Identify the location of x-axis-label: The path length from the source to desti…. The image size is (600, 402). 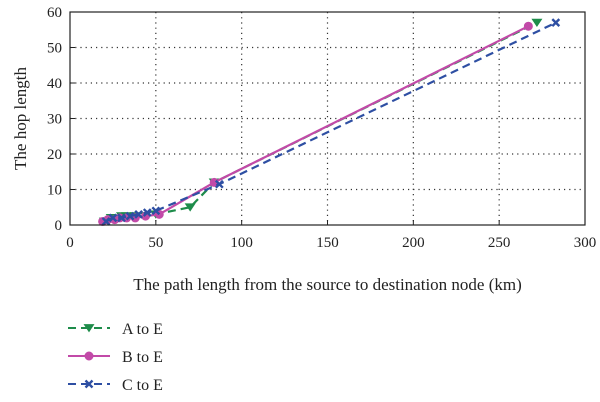
(327, 284).